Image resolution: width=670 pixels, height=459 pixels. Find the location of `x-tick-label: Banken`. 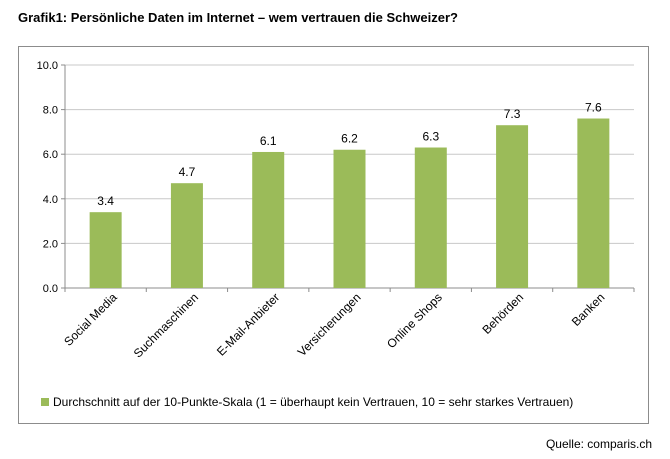

x-tick-label: Banken is located at coordinates (588, 309).